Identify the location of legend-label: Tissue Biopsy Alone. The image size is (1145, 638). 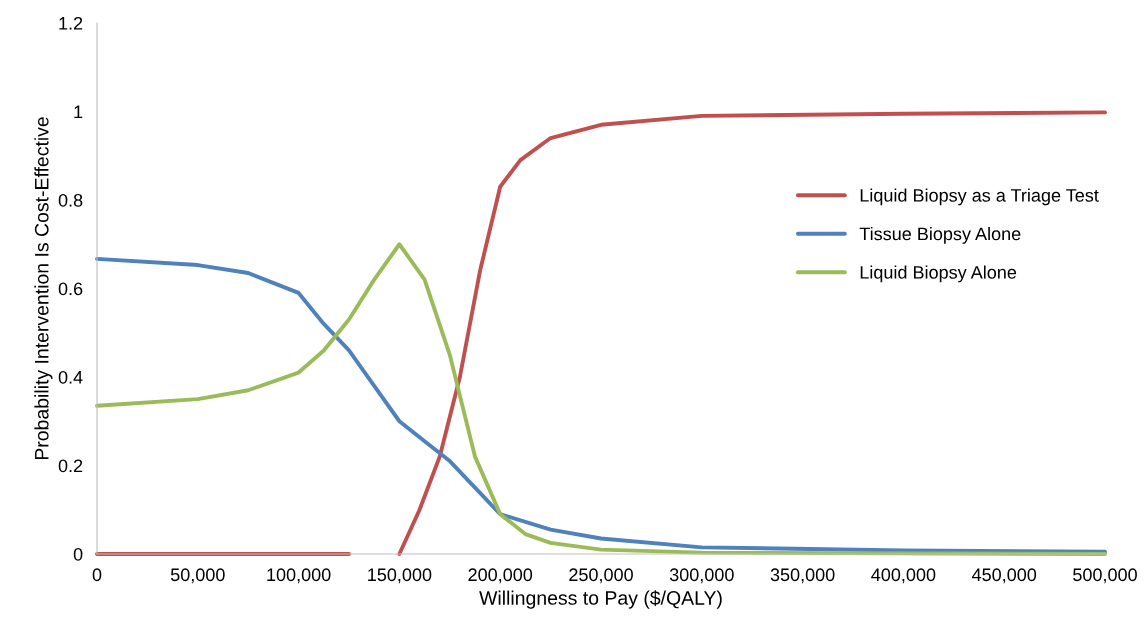
(940, 235).